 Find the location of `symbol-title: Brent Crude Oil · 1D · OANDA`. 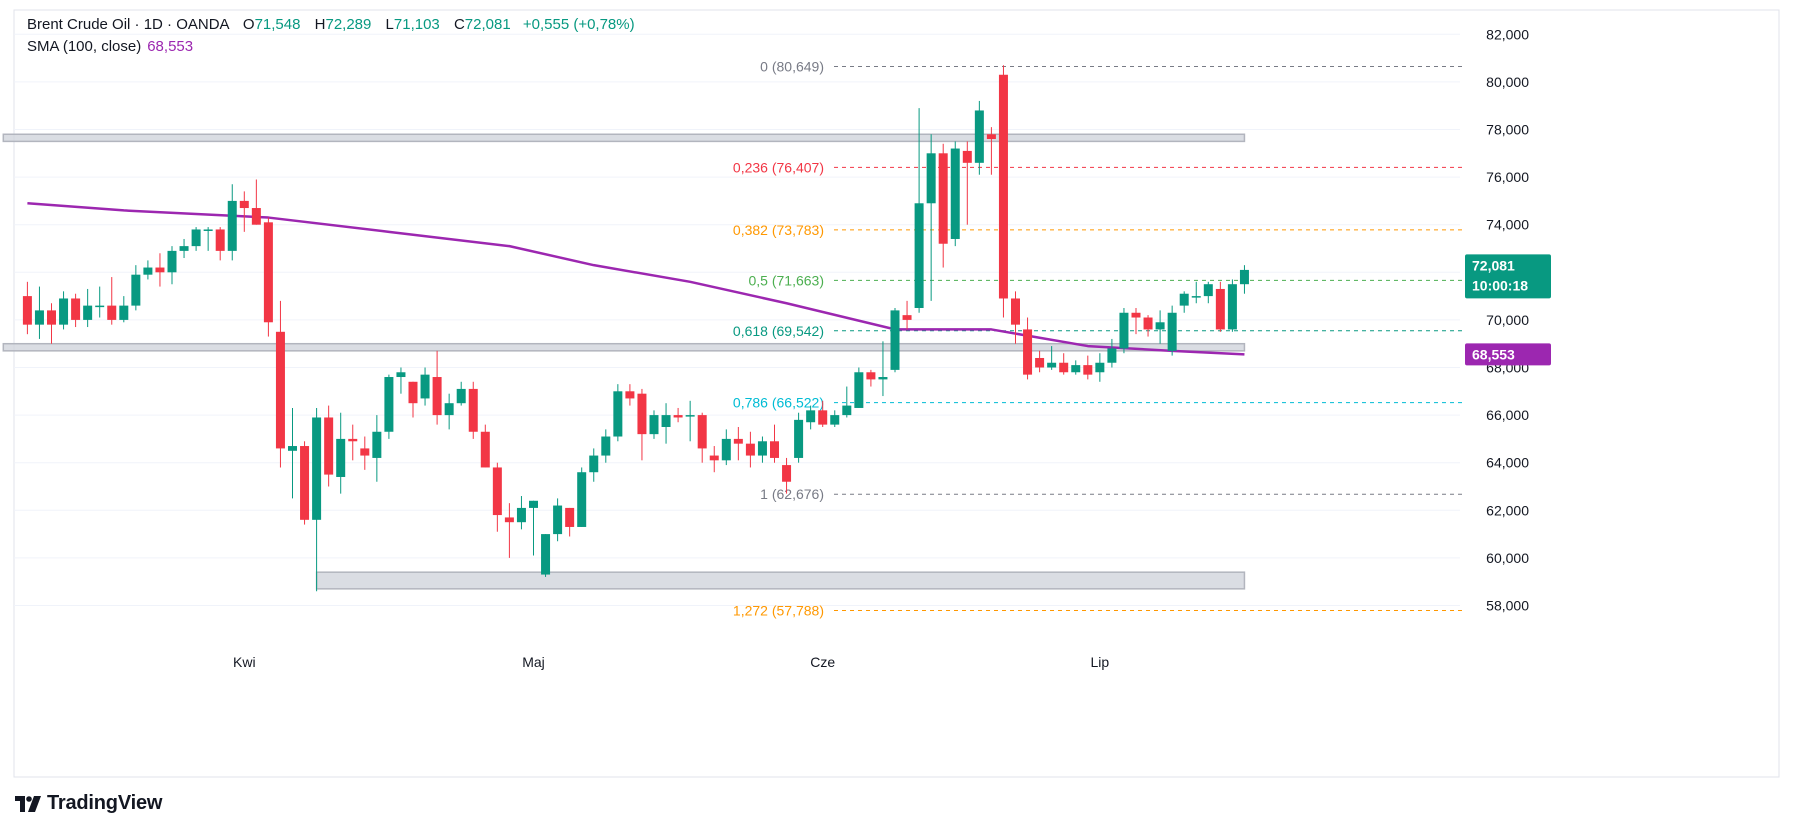

symbol-title: Brent Crude Oil · 1D · OANDA is located at coordinates (128, 24).